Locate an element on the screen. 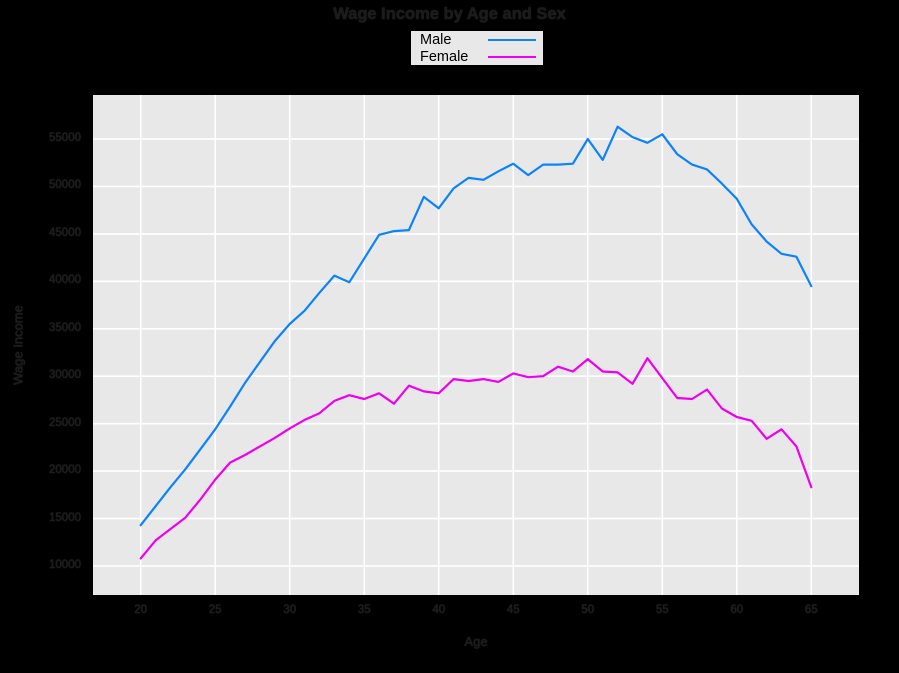 This screenshot has height=673, width=899. y-tick-label: 25000 is located at coordinates (65, 422).